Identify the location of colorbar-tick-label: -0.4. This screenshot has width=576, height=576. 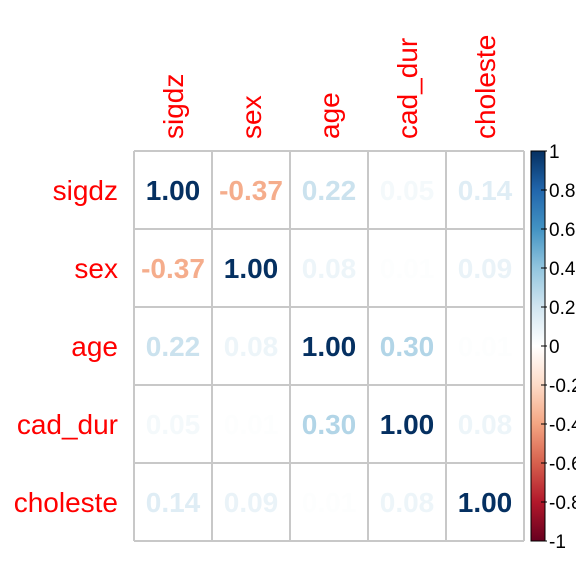
(562, 425).